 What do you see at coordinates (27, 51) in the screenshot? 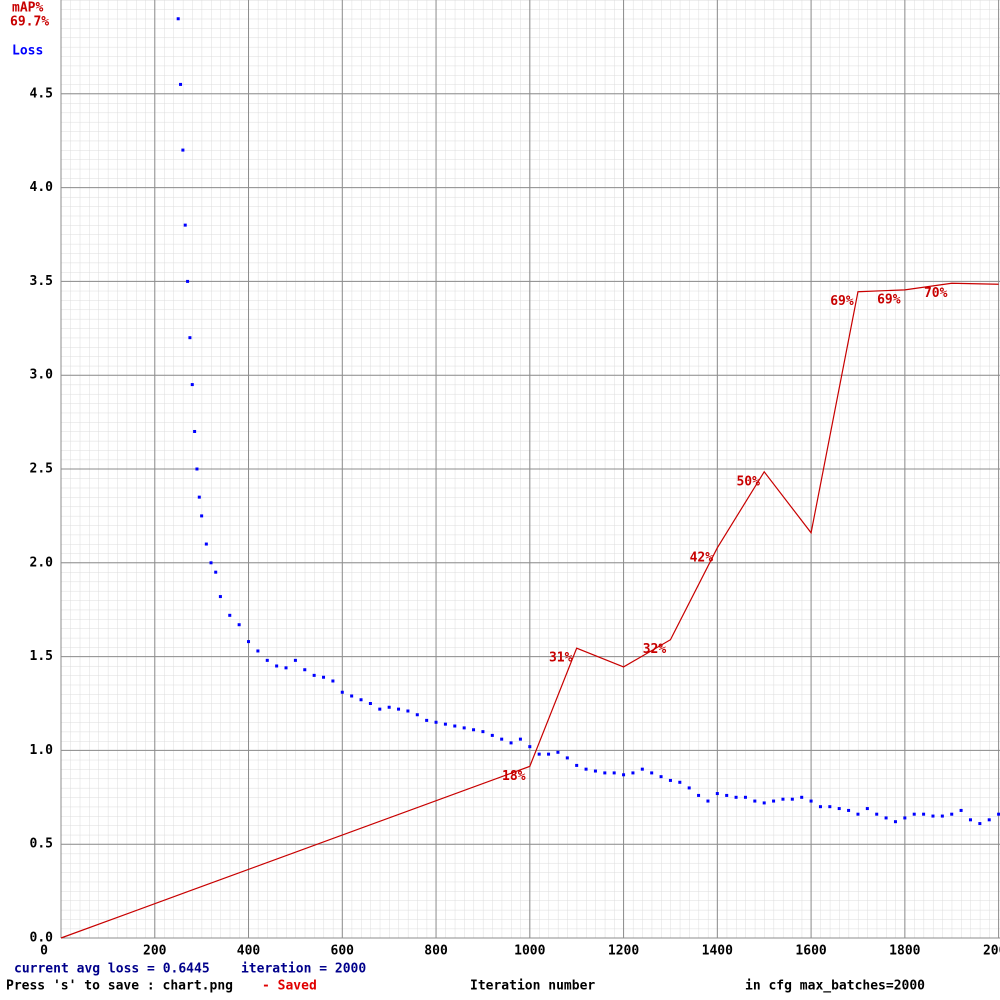
I see `loss-legend: Loss` at bounding box center [27, 51].